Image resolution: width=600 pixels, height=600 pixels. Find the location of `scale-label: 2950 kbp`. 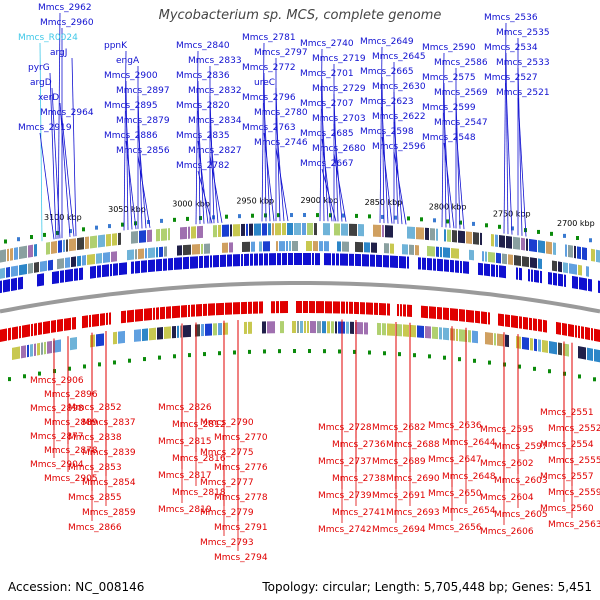

scale-label: 2950 kbp is located at coordinates (255, 201).